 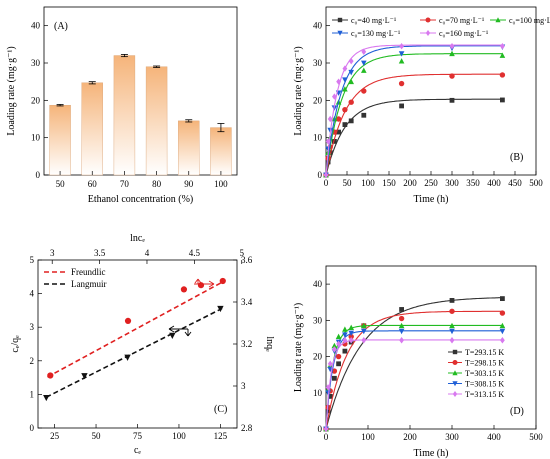 I want to click on xtick-label-b: 100, so click(x=368, y=183).